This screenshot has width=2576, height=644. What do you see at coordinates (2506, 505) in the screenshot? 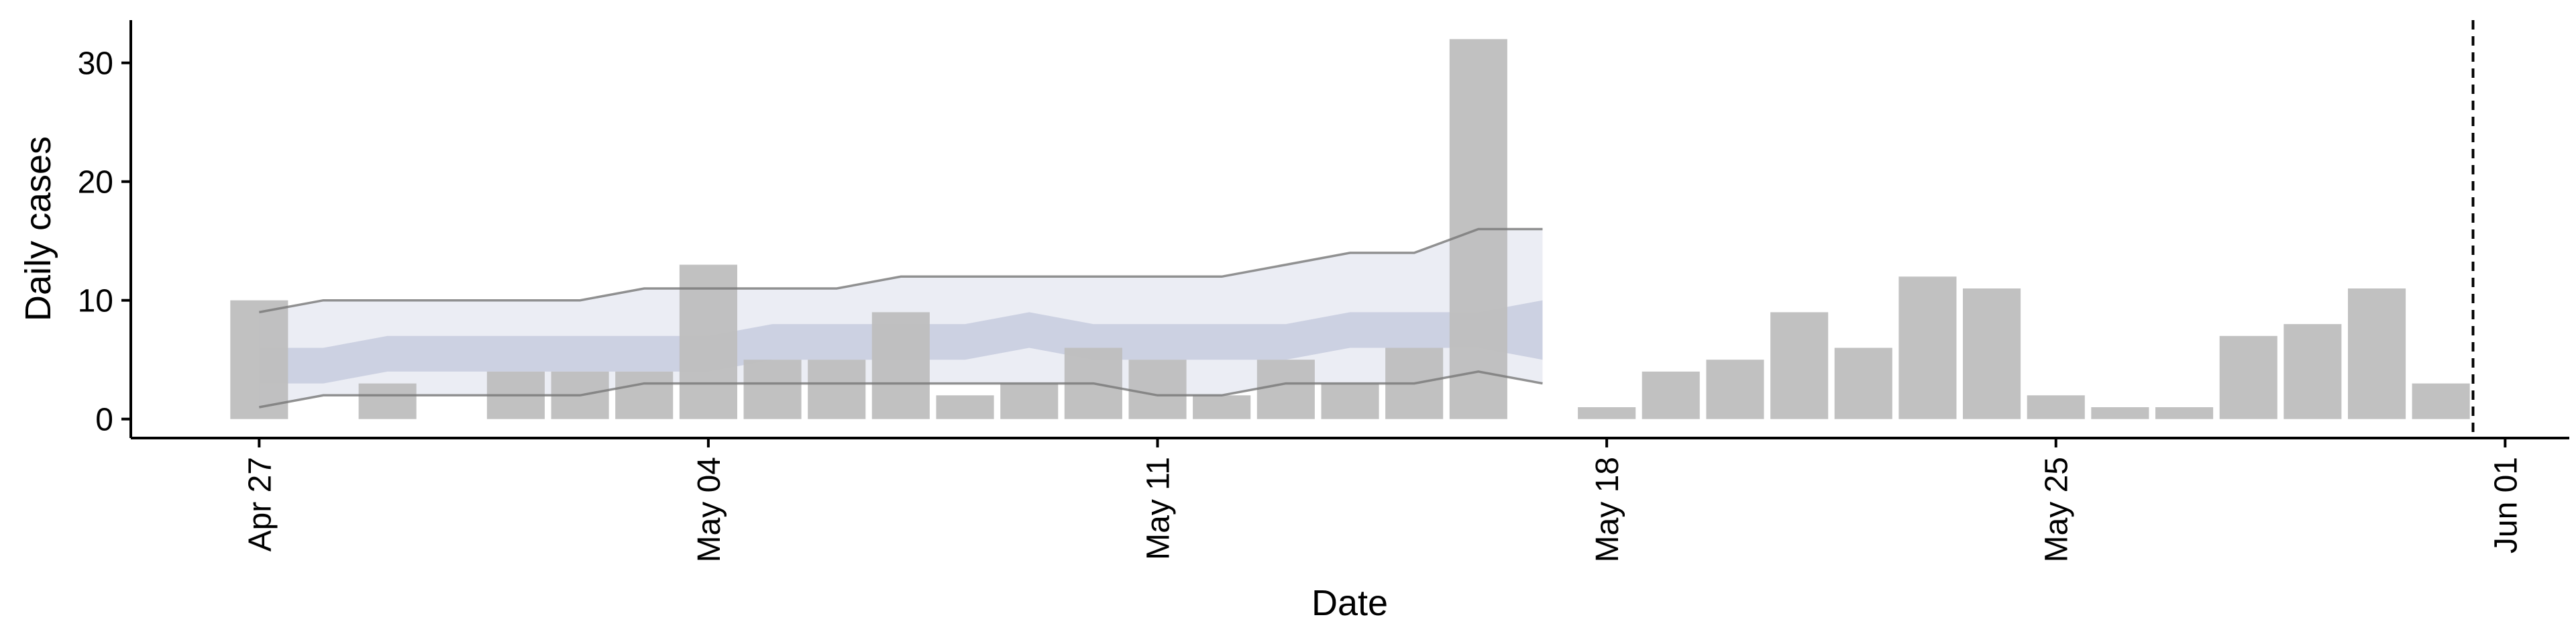
I see `x-tick-label: Jun 01` at bounding box center [2506, 505].